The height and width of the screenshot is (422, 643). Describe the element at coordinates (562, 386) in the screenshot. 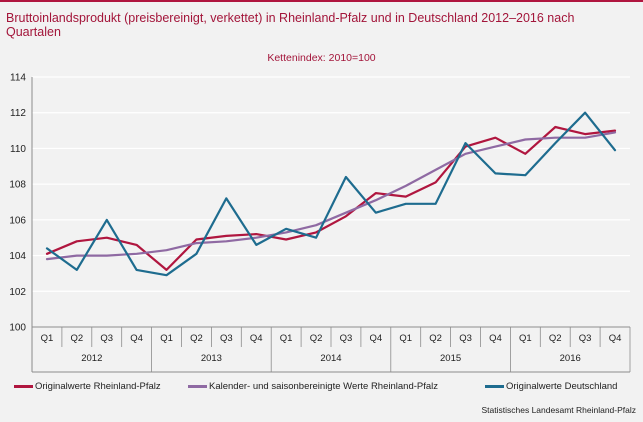

I see `legend-label-de: Originalwerte Deutschland` at that location.